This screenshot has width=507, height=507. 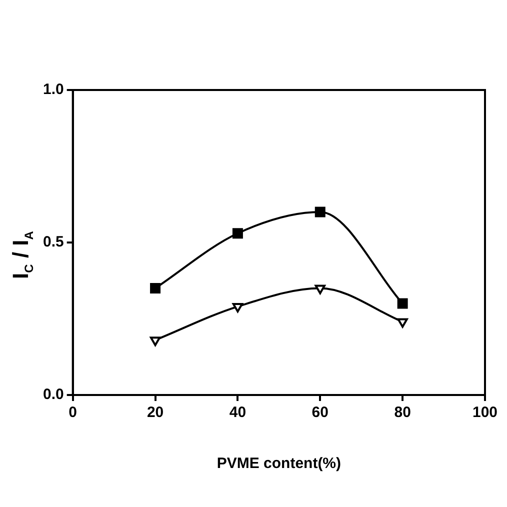 I want to click on x-tick-label: 80, so click(x=402, y=413).